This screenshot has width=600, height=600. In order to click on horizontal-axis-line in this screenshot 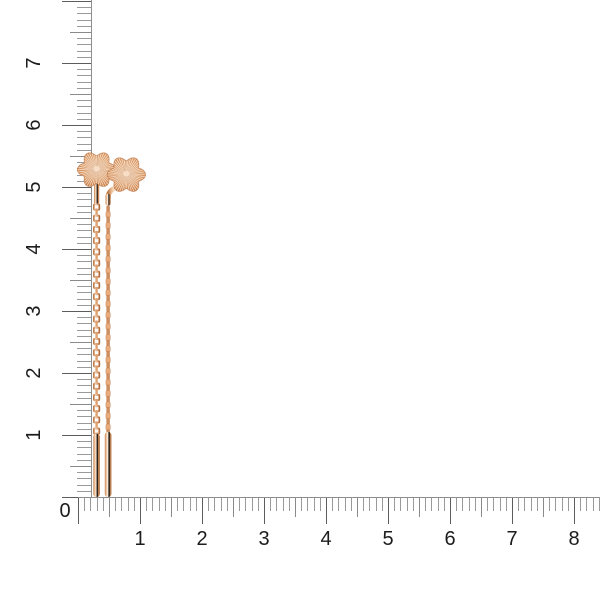, I will do `click(339, 497)`.